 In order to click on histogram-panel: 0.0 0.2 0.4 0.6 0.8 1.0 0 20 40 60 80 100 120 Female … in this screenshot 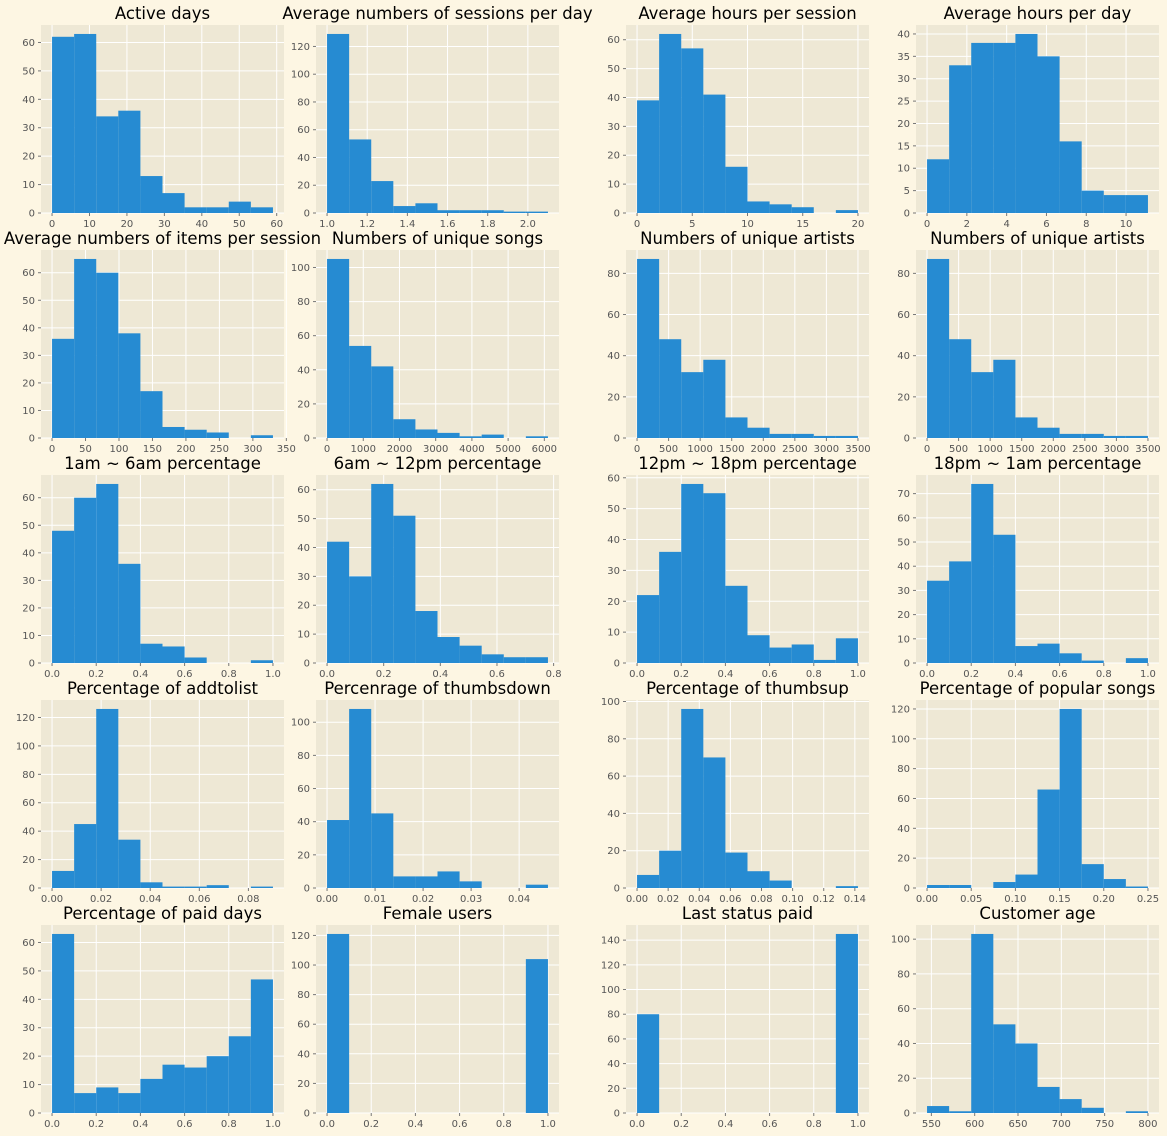, I will do `click(425, 1017)`.